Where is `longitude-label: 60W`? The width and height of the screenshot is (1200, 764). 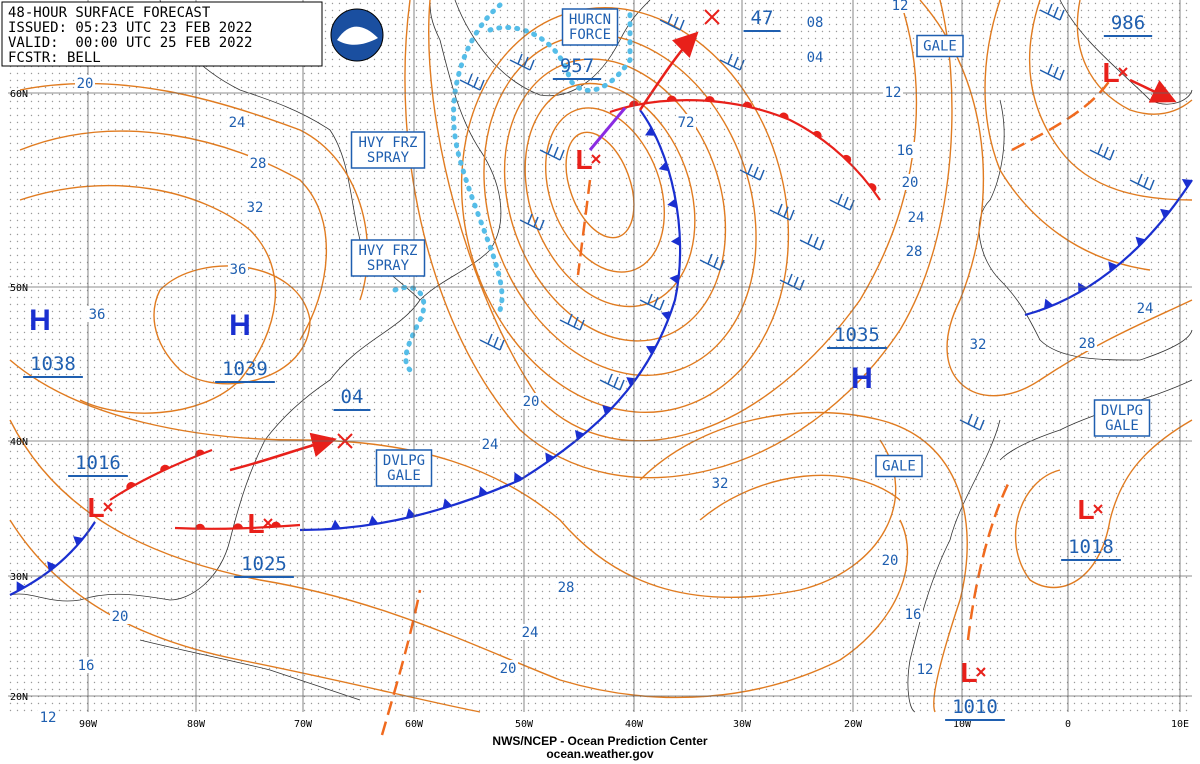
longitude-label: 60W is located at coordinates (414, 724).